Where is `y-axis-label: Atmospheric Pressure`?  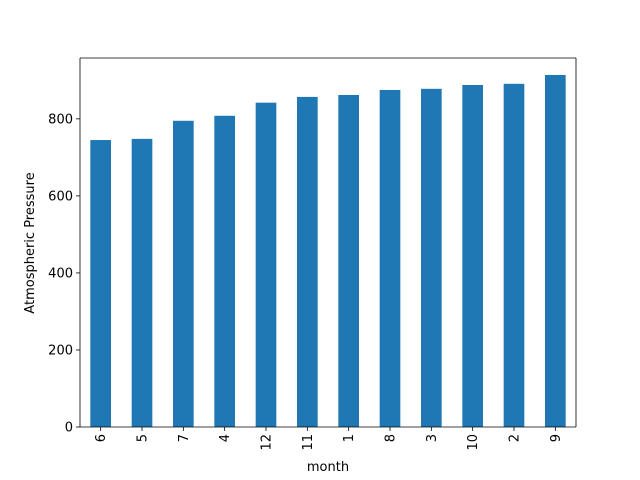 y-axis-label: Atmospheric Pressure is located at coordinates (30, 242).